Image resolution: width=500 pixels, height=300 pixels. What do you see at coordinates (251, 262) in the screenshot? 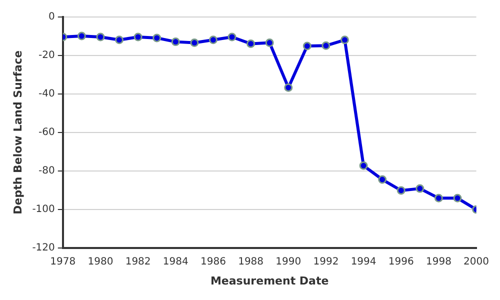
I see `x-tick-label: 1988` at bounding box center [251, 262].